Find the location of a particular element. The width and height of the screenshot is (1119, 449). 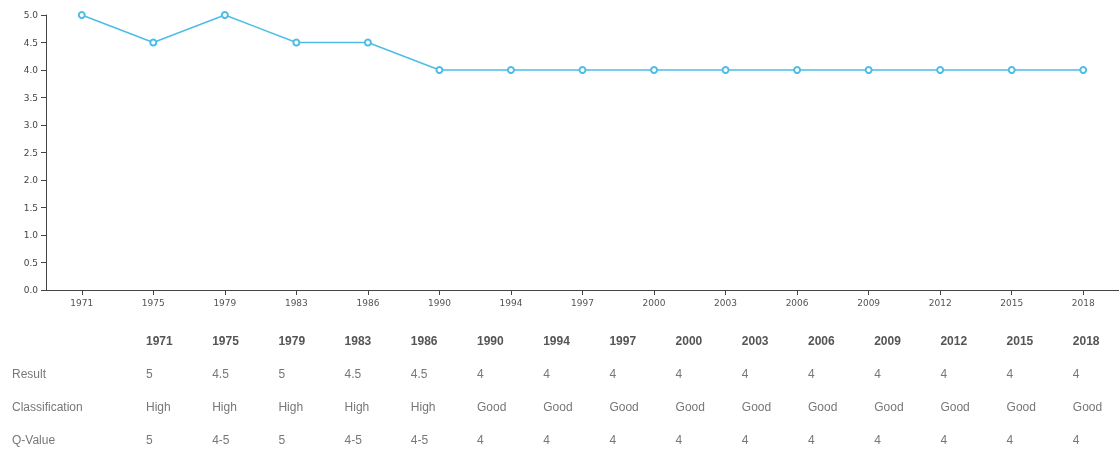

category-label: 2012 is located at coordinates (954, 341).